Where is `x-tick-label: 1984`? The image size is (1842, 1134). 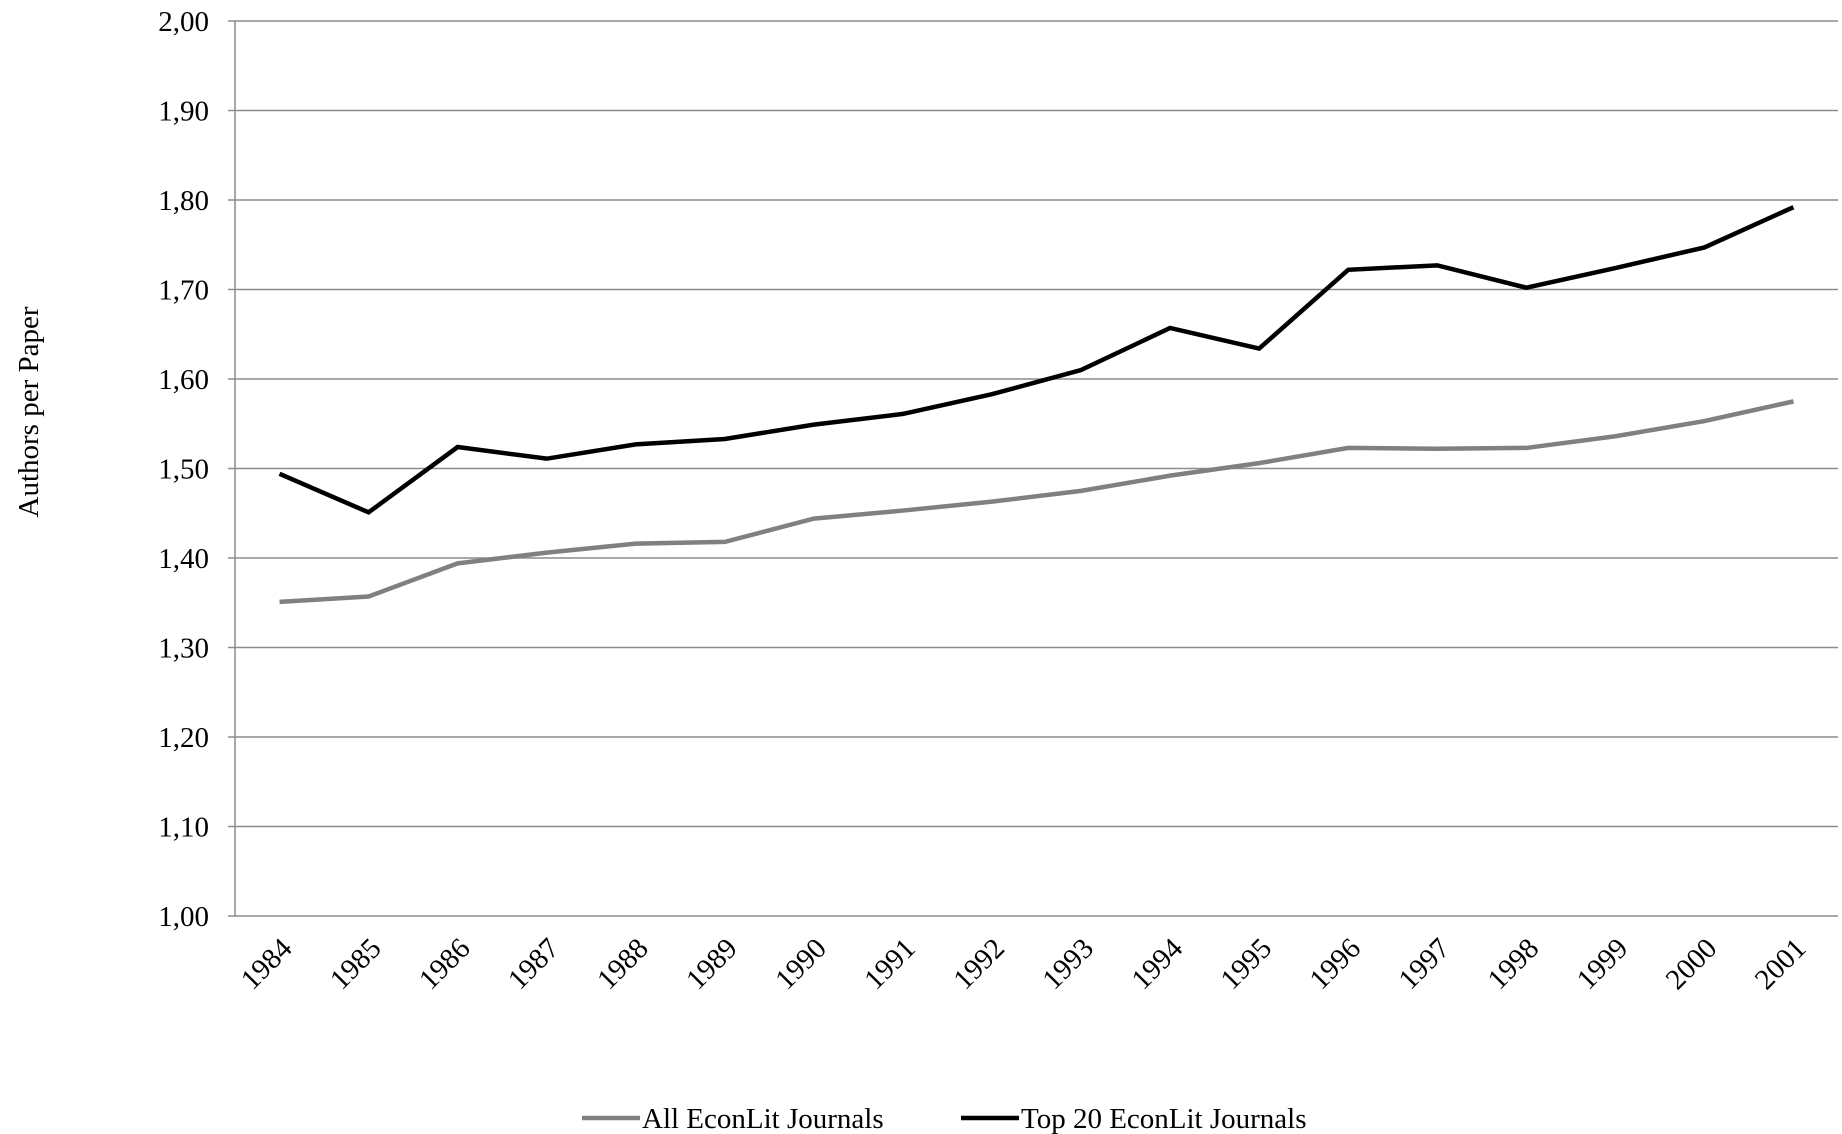
x-tick-label: 1984 is located at coordinates (267, 964).